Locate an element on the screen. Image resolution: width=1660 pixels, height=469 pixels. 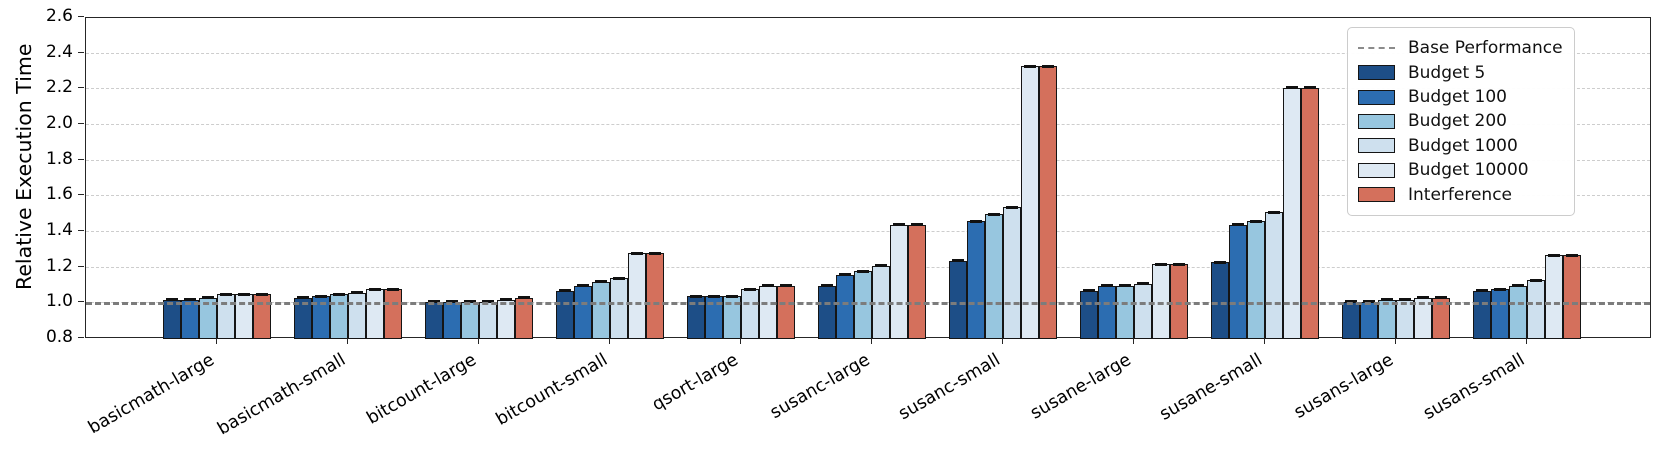
x-tick-label: susans-small is located at coordinates (1473, 387).